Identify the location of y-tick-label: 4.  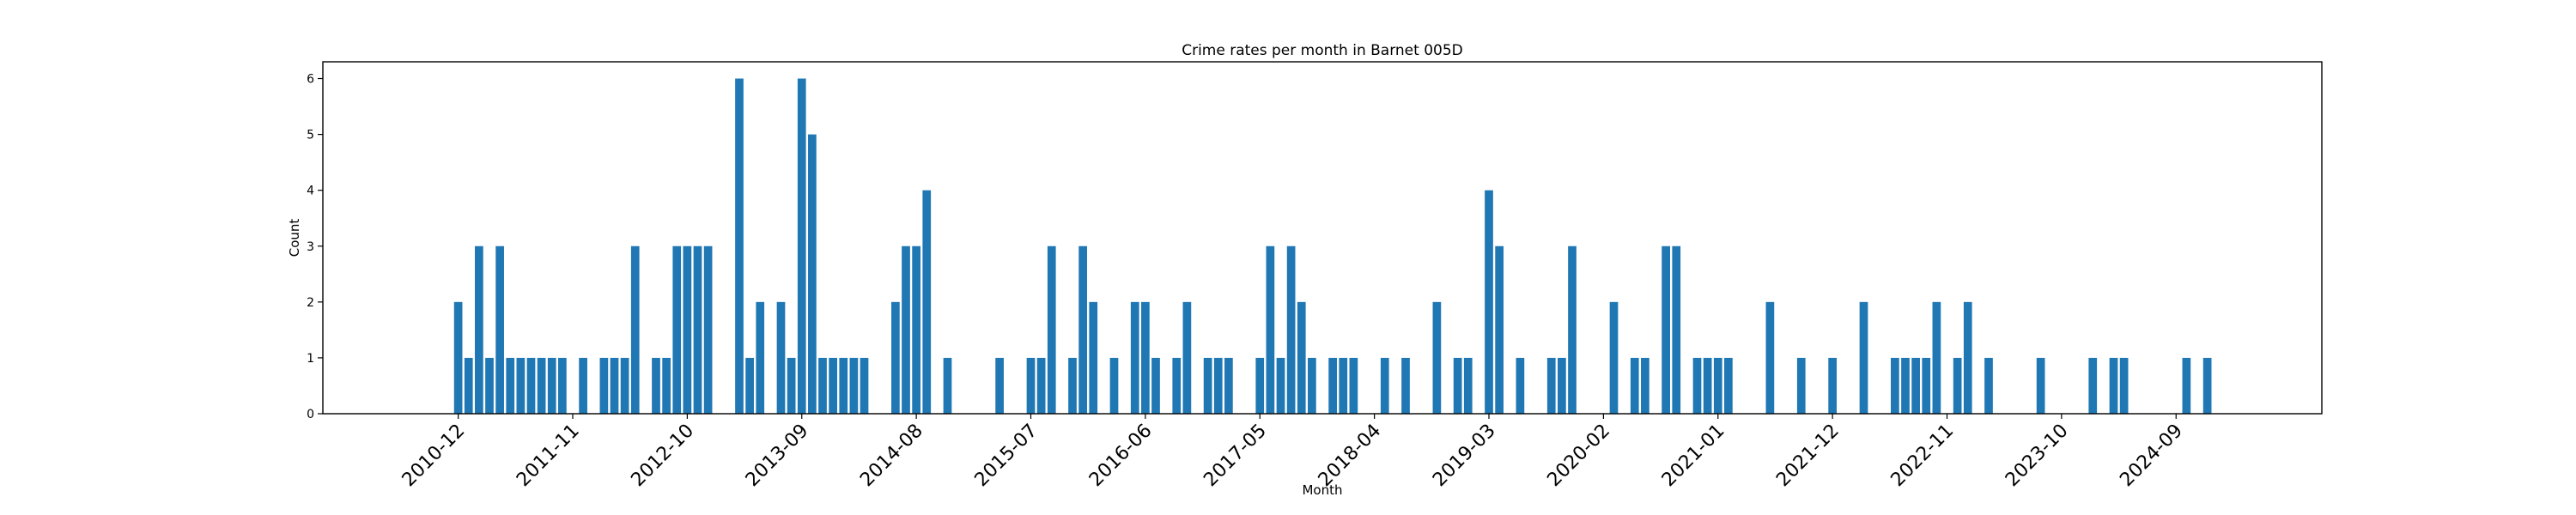
(311, 191).